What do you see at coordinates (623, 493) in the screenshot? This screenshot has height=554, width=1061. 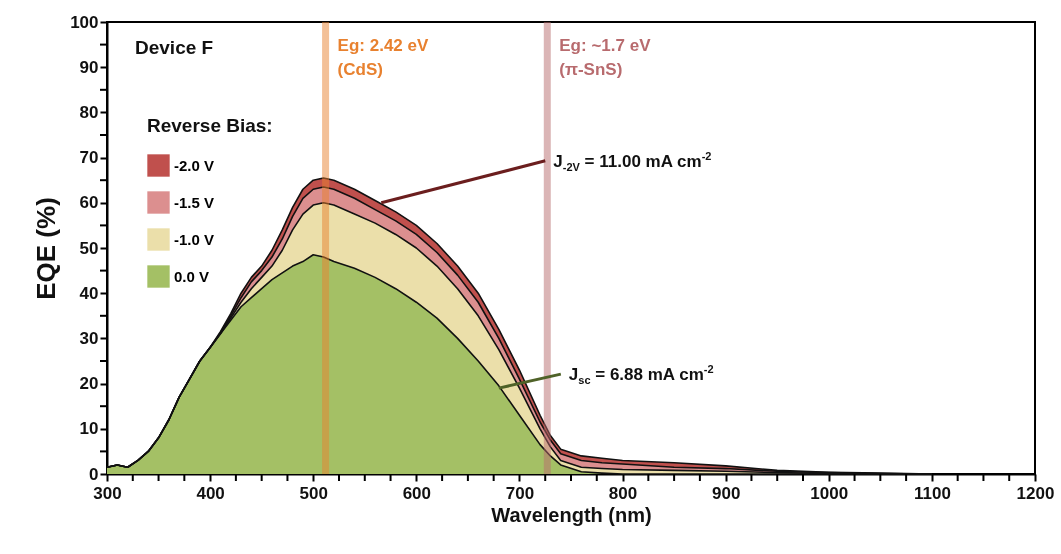 I see `x-tick-label: 800` at bounding box center [623, 493].